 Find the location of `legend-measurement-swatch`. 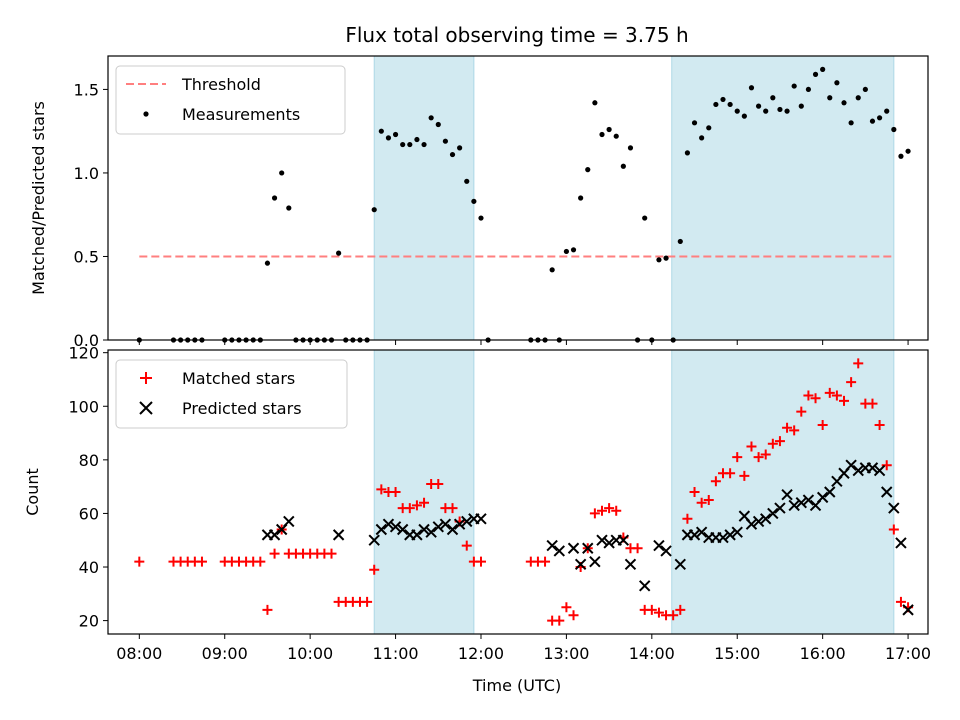

legend-measurement-swatch is located at coordinates (146, 114).